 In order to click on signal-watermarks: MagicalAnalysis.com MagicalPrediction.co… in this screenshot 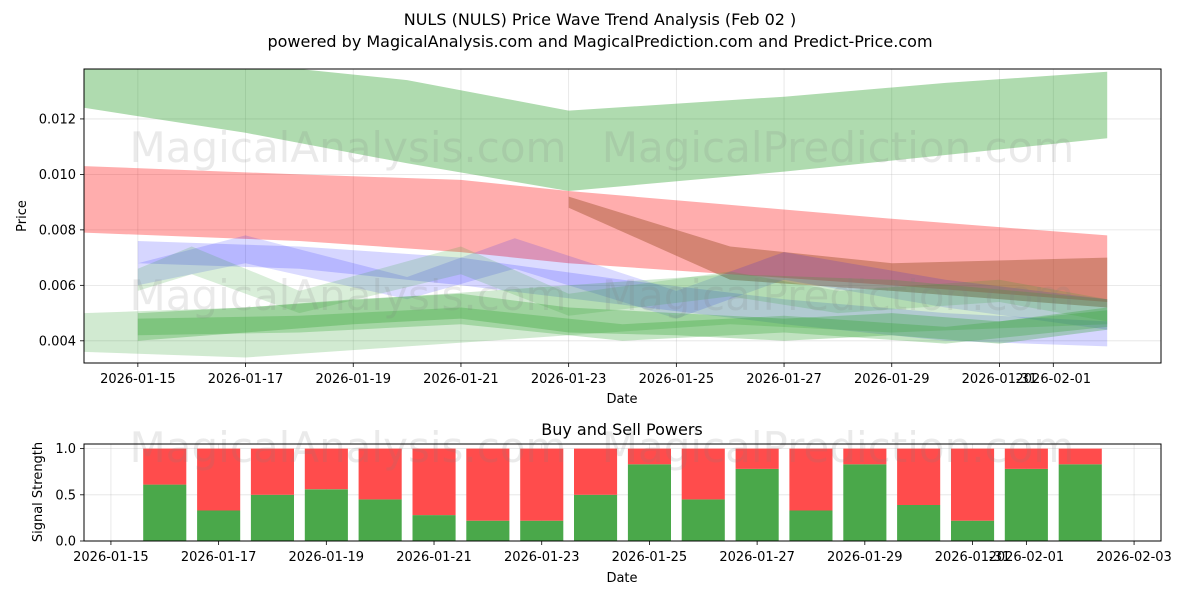, I will do `click(602, 447)`.